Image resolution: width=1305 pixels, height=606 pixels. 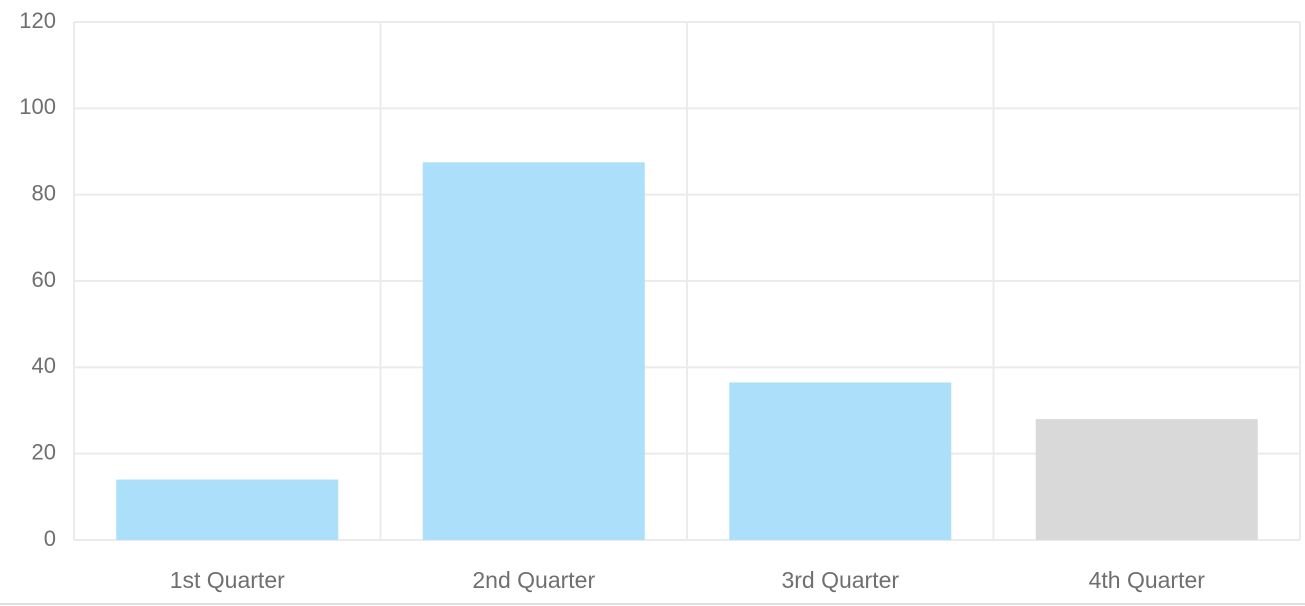 I want to click on y-tick-label: 80, so click(x=44, y=192).